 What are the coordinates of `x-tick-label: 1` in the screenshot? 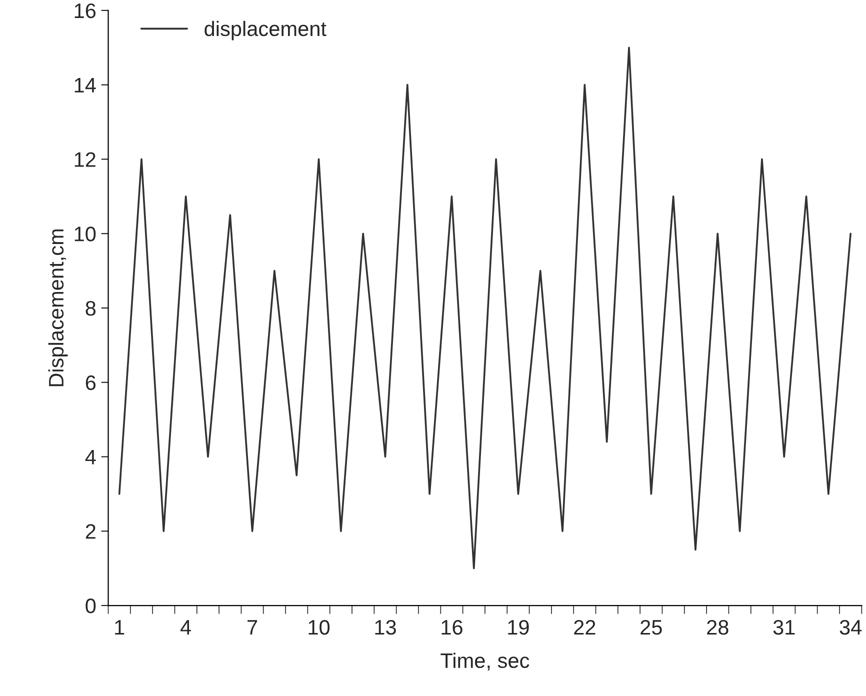 It's located at (119, 627).